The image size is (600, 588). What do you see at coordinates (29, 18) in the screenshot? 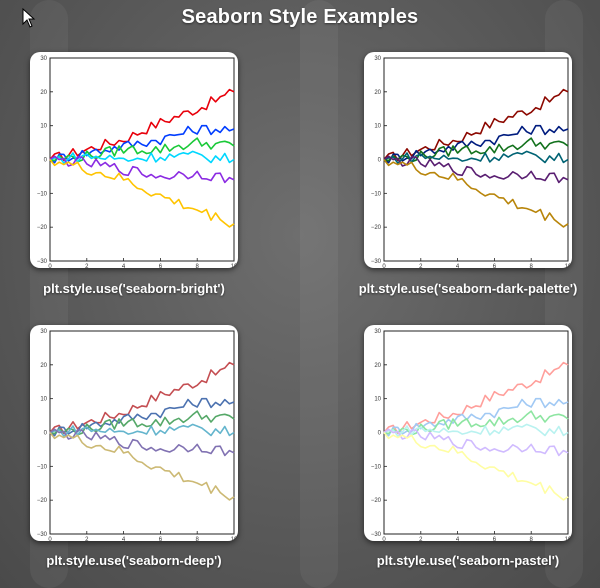
I see `mouse-pointer-icon` at bounding box center [29, 18].